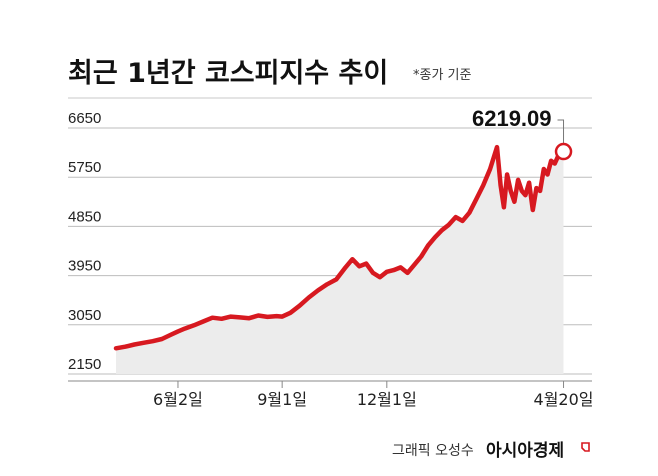  I want to click on y-tick-label: 6650, so click(84, 118).